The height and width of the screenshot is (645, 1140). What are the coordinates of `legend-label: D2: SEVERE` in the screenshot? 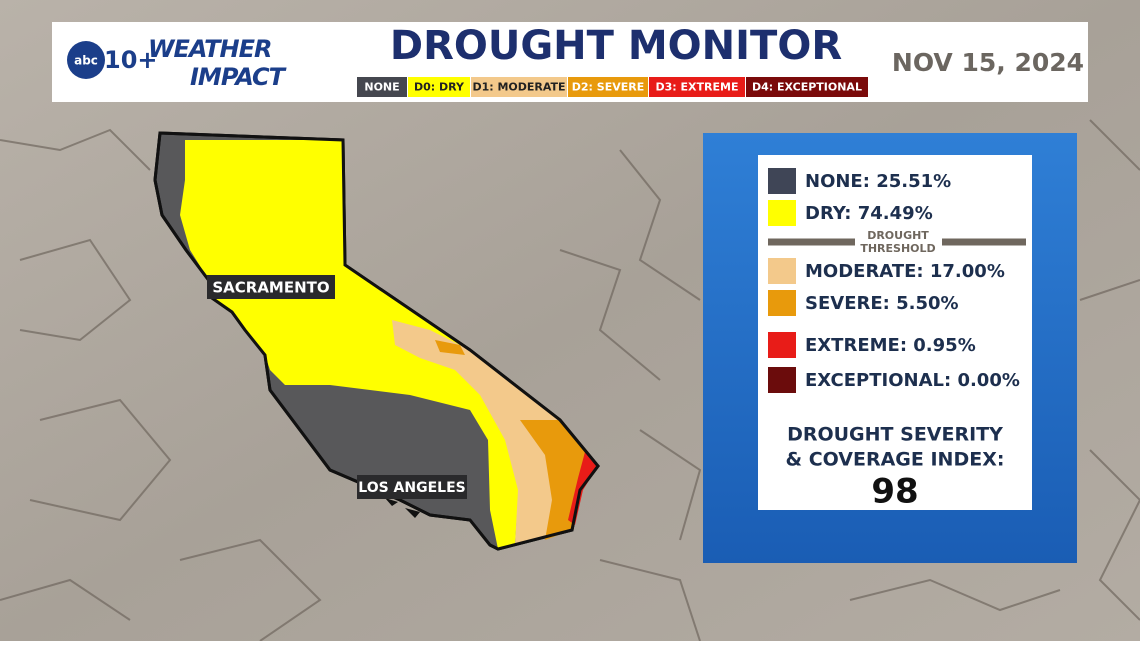 It's located at (608, 87).